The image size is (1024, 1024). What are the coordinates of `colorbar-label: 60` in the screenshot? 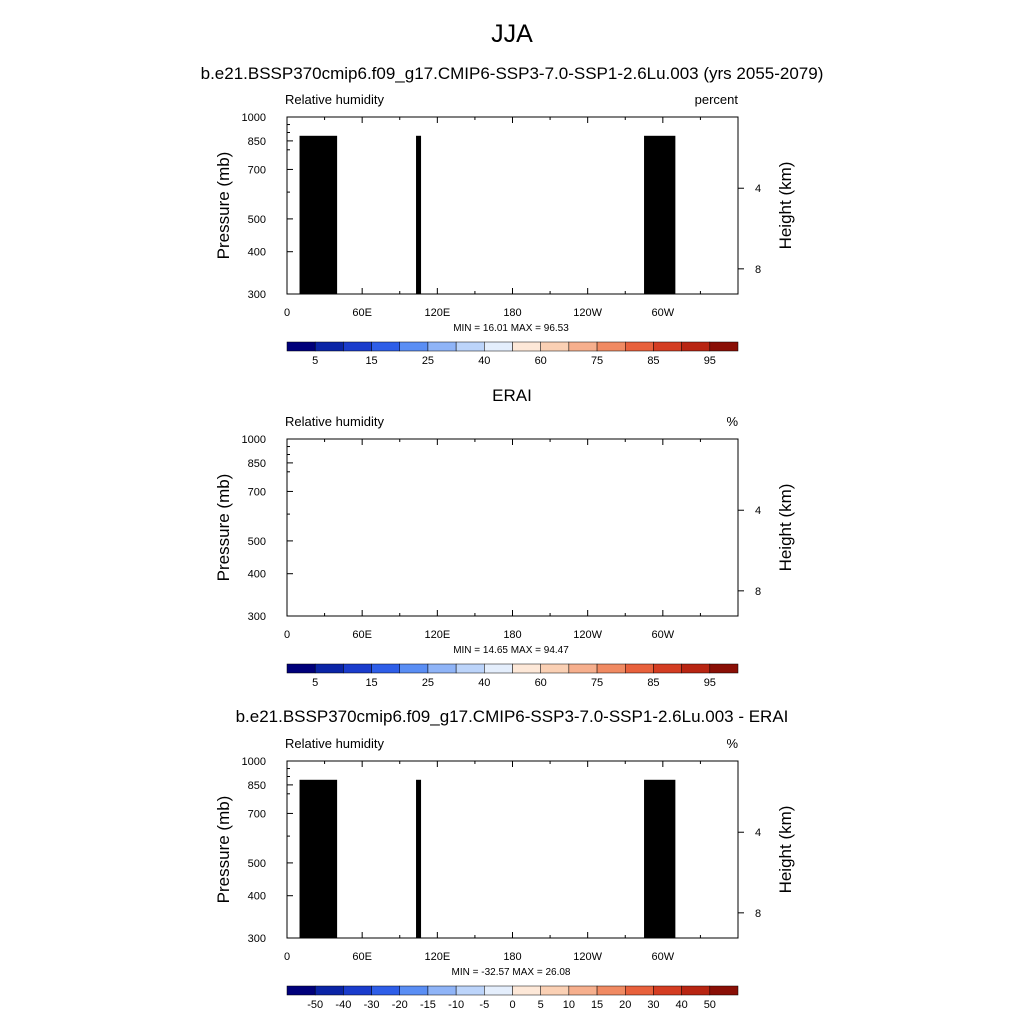 It's located at (541, 361).